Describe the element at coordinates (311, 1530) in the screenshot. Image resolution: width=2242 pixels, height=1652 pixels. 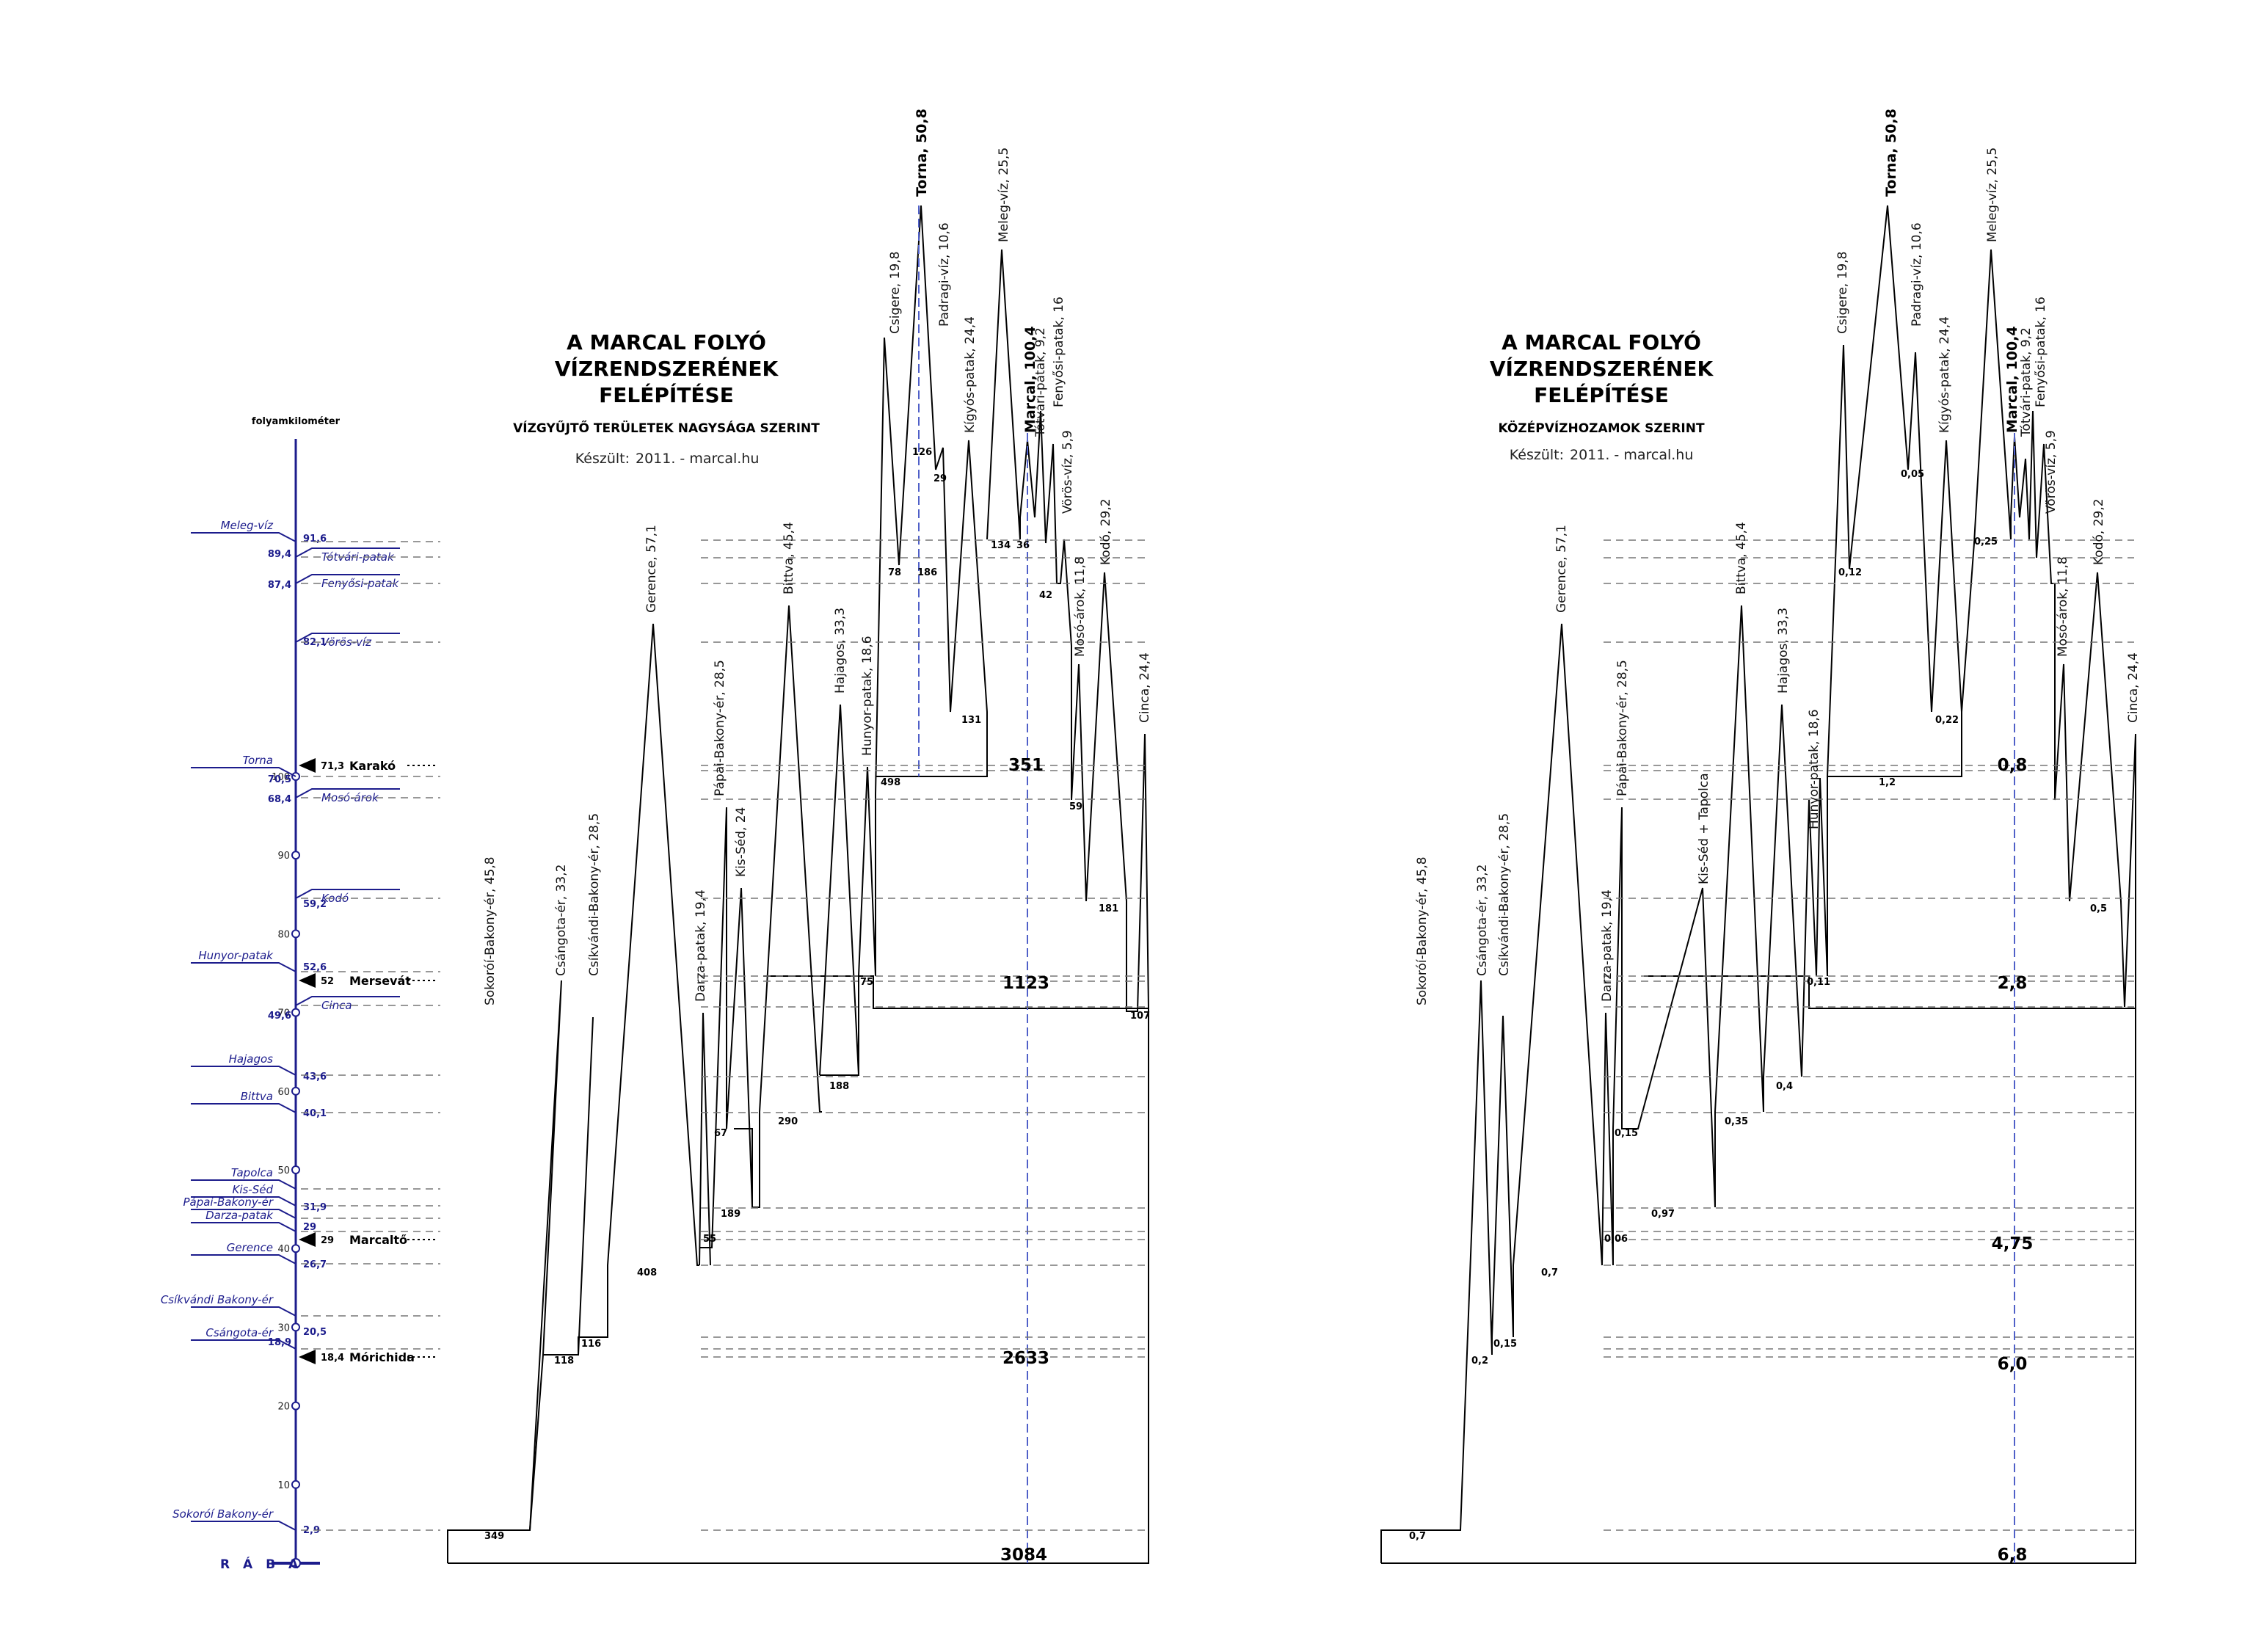
I see `tributary-km: 2,9` at that location.